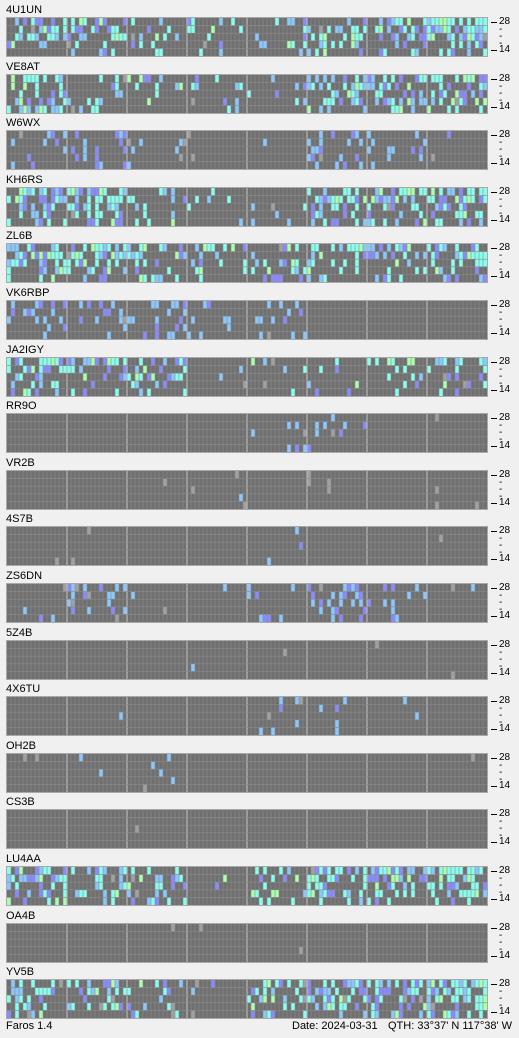 The height and width of the screenshot is (1038, 519). Describe the element at coordinates (501, 1006) in the screenshot. I see `band-tick: -` at that location.